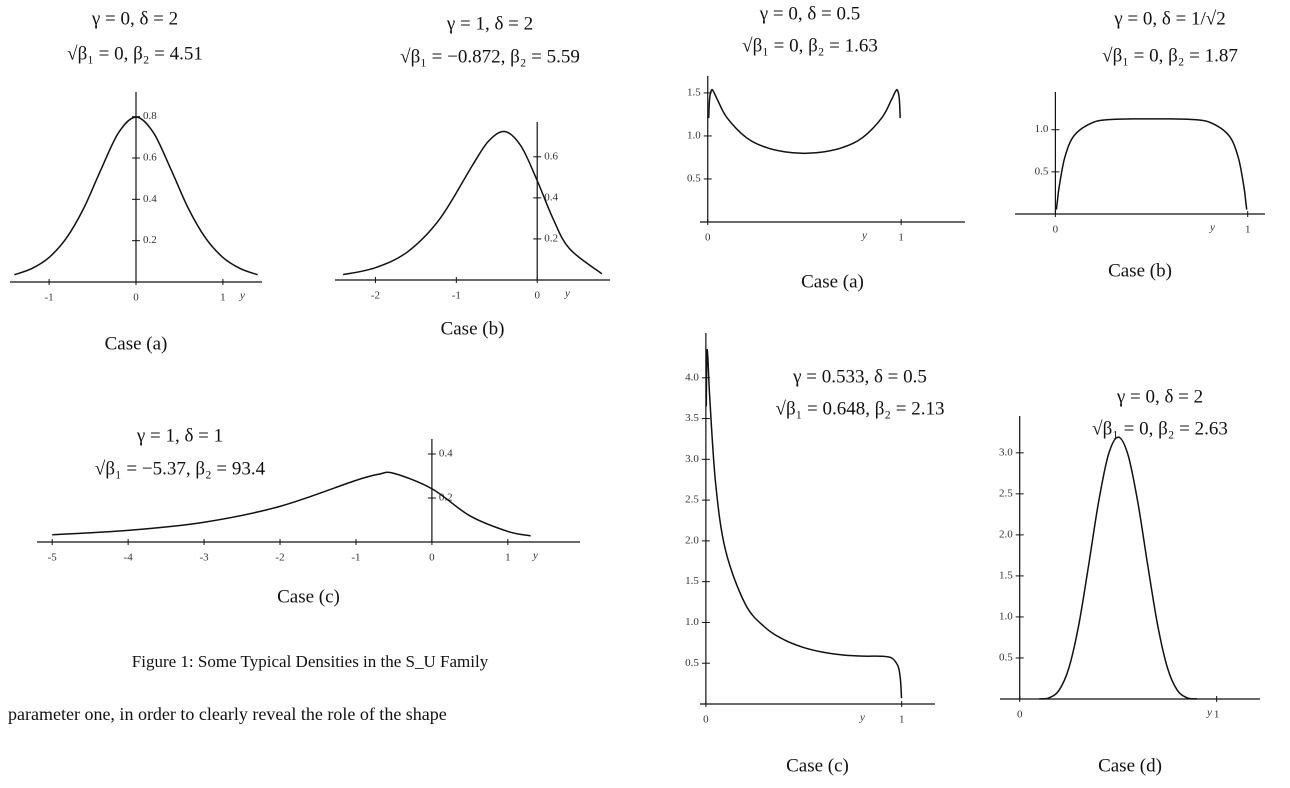 Image resolution: width=1290 pixels, height=788 pixels. Describe the element at coordinates (1160, 428) in the screenshot. I see `panel-subtitle: √β₁ = 0, β₂ = 2.63` at that location.